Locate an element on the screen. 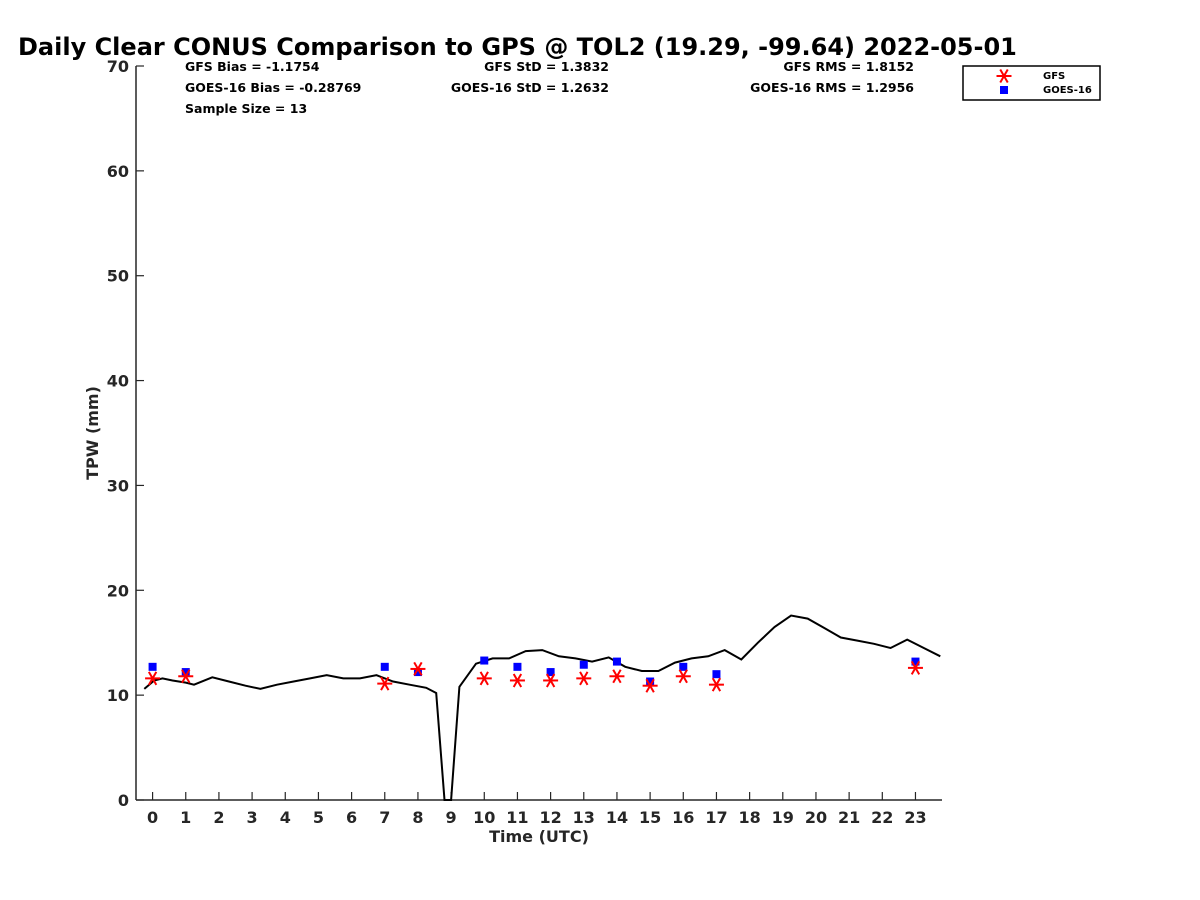 Image resolution: width=1200 pixels, height=900 pixels. y-tick-label: 30 is located at coordinates (118, 485).